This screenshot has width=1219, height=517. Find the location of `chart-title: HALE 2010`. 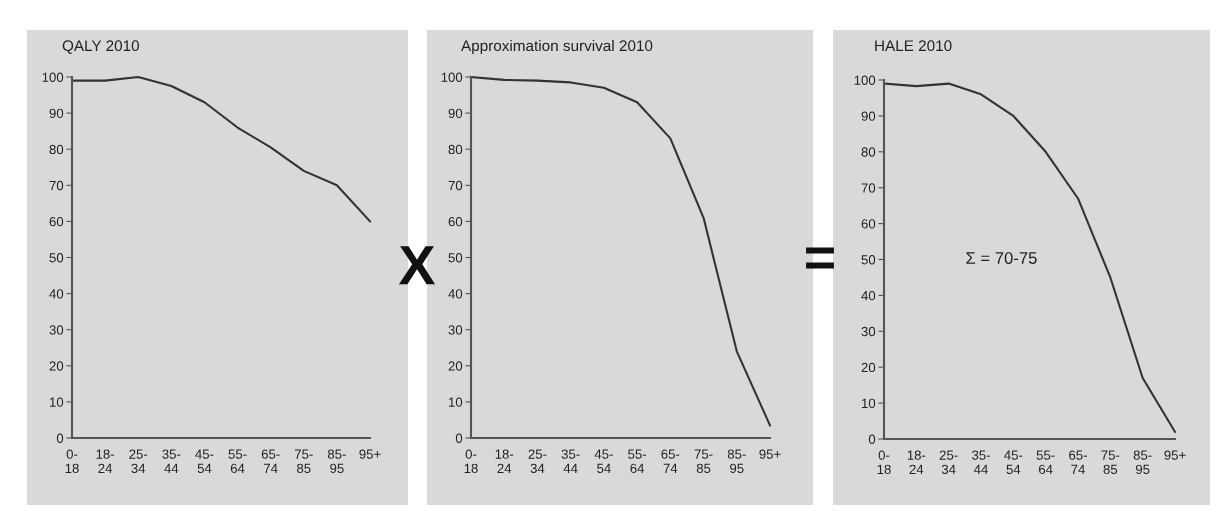

chart-title: HALE 2010 is located at coordinates (913, 46).